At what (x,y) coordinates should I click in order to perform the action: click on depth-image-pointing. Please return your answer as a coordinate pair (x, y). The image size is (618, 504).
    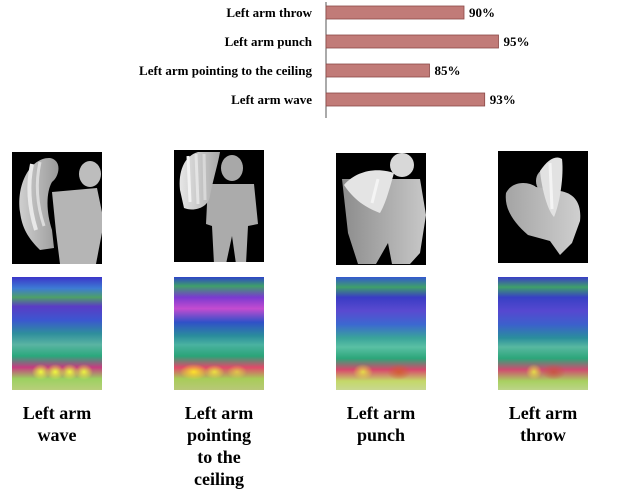
    Looking at the image, I should click on (219, 206).